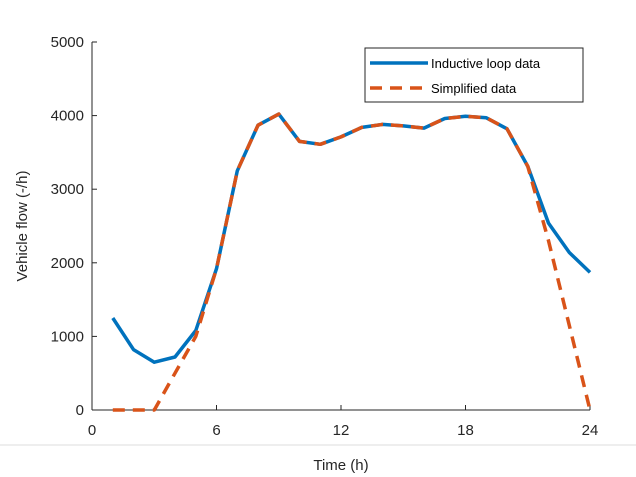 This screenshot has width=636, height=477. What do you see at coordinates (341, 430) in the screenshot?
I see `x-tick-label: 12` at bounding box center [341, 430].